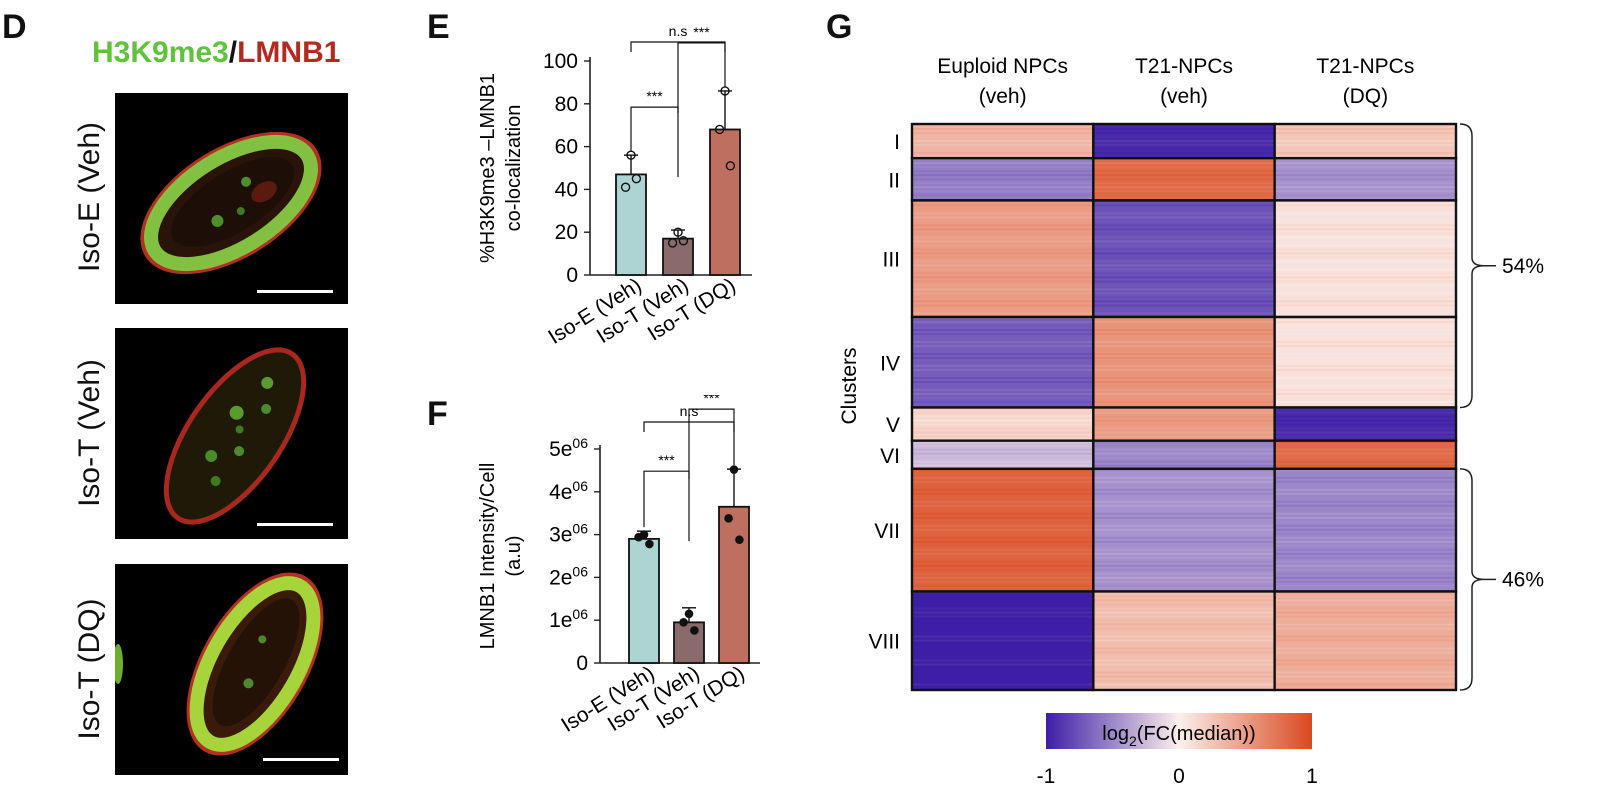 Image resolution: width=1600 pixels, height=807 pixels. What do you see at coordinates (572, 275) in the screenshot?
I see `y-tick-label: 0` at bounding box center [572, 275].